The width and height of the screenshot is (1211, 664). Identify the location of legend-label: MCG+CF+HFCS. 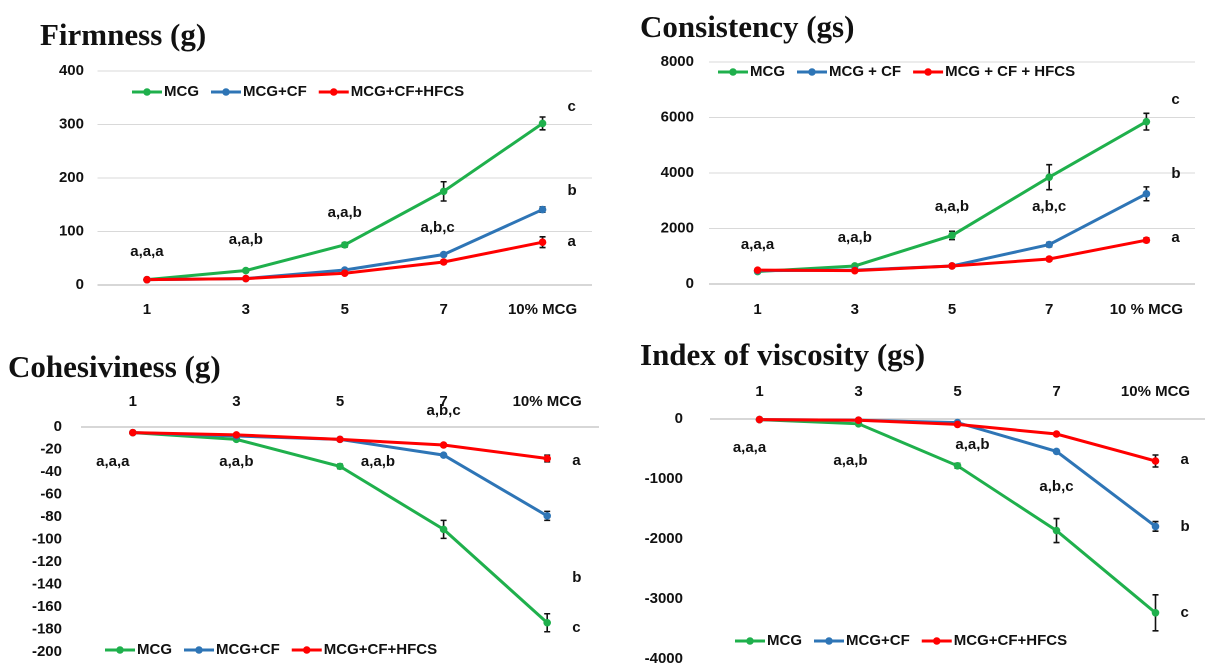
(380, 649).